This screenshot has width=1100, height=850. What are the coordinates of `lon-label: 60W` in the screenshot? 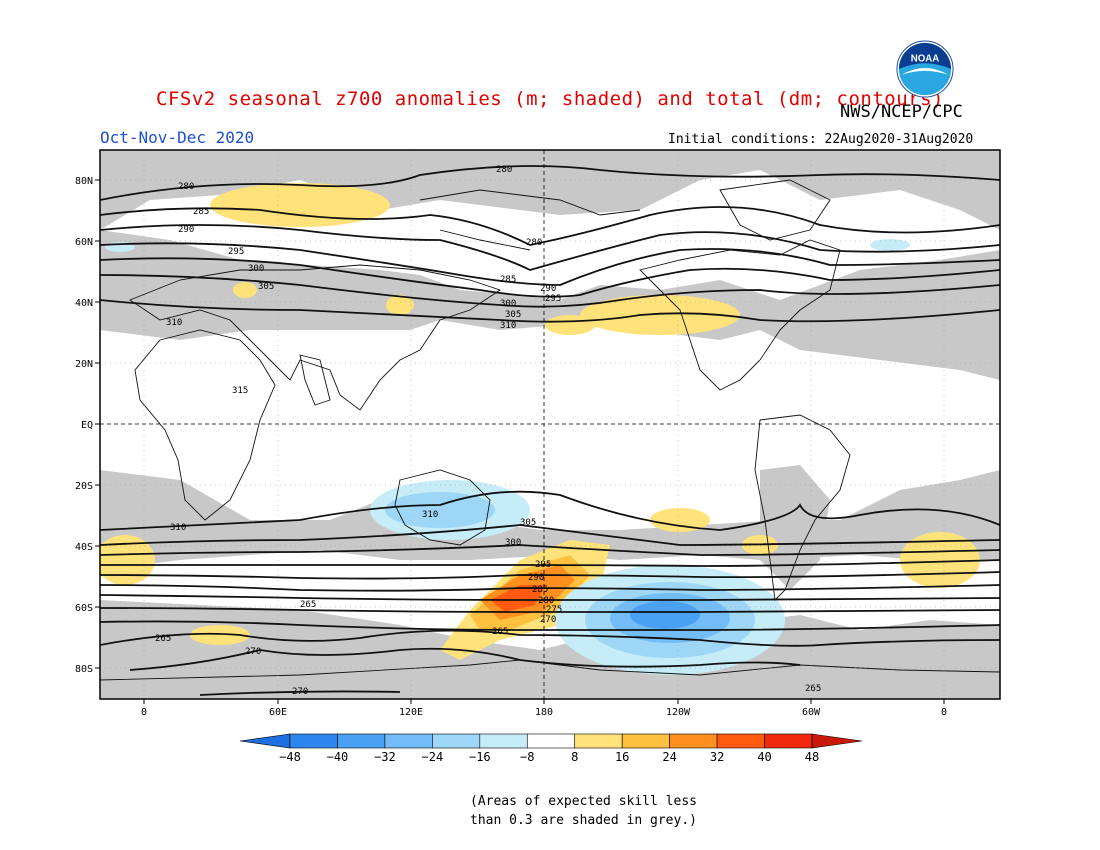 It's located at (811, 712).